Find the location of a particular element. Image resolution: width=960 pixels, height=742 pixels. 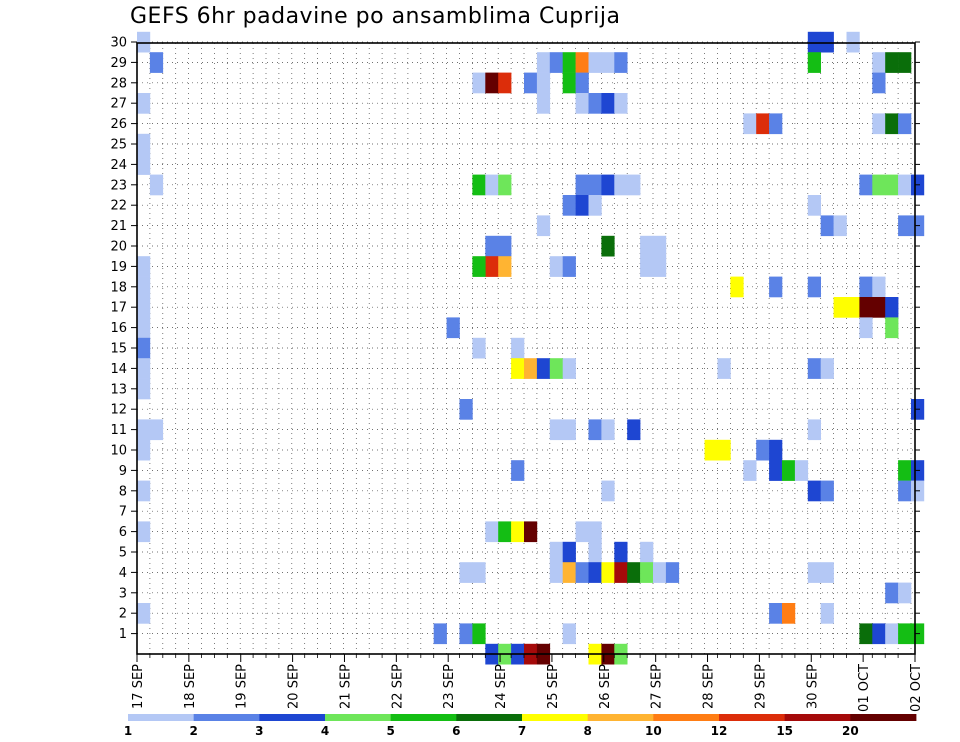

legend-label: 7 is located at coordinates (522, 731).